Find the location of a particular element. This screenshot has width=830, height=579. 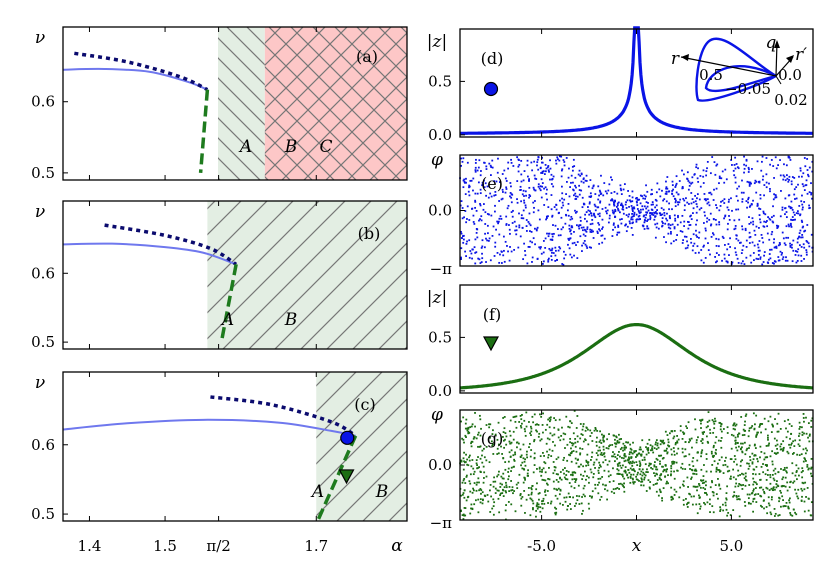

inset-label-q: q is located at coordinates (771, 43).